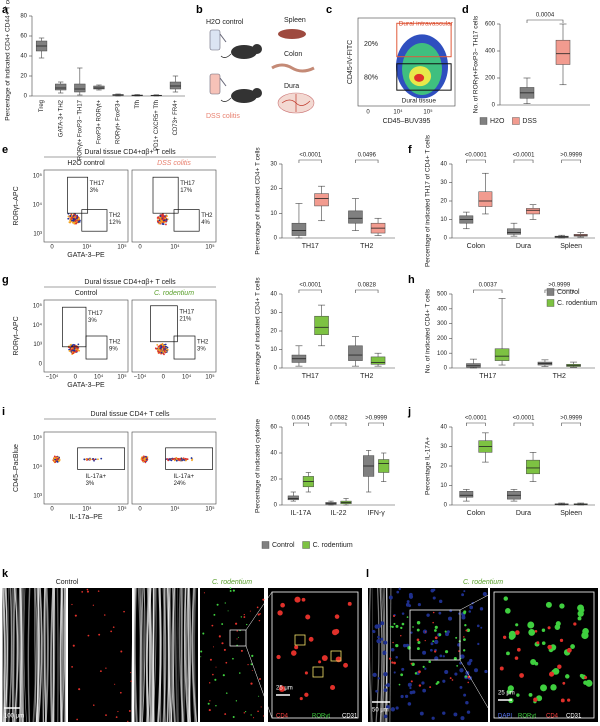 The width and height of the screenshot is (600, 726). What do you see at coordinates (371, 78) in the screenshot?
I see `gate-percent: 80%` at bounding box center [371, 78].